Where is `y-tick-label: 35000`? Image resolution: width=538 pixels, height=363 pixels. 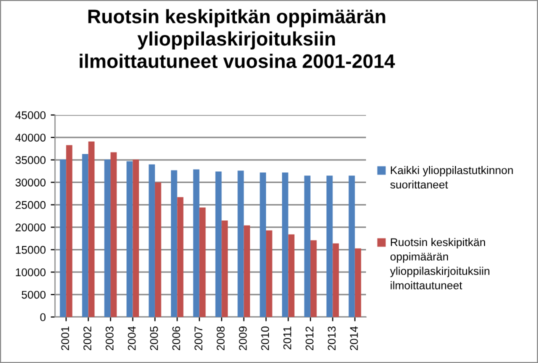
y-tick-label: 35000 is located at coordinates (31, 160).